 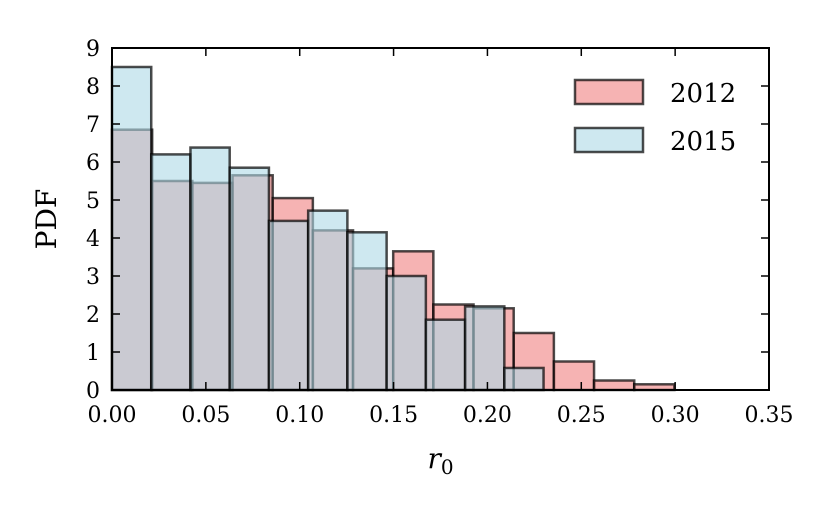 I want to click on y-tick-label: 0, so click(x=93, y=391).